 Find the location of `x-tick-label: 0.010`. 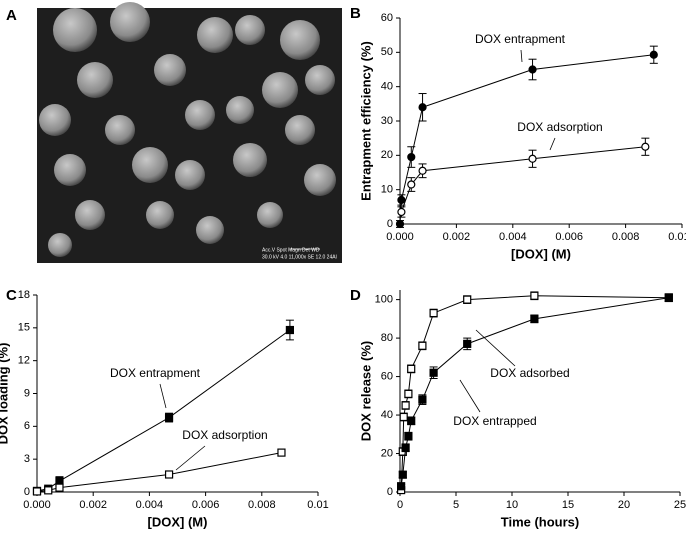

x-tick-label: 0.010 is located at coordinates (677, 237).